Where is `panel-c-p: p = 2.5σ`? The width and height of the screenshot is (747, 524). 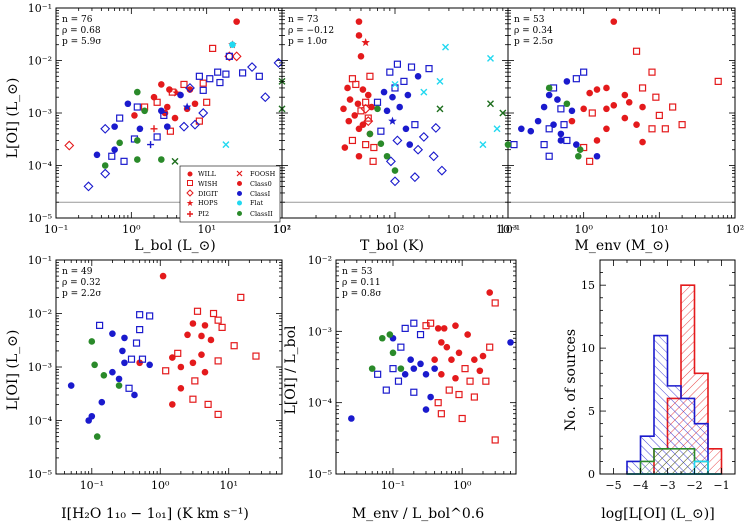
panel-c-p: p = 2.5σ is located at coordinates (533, 42).